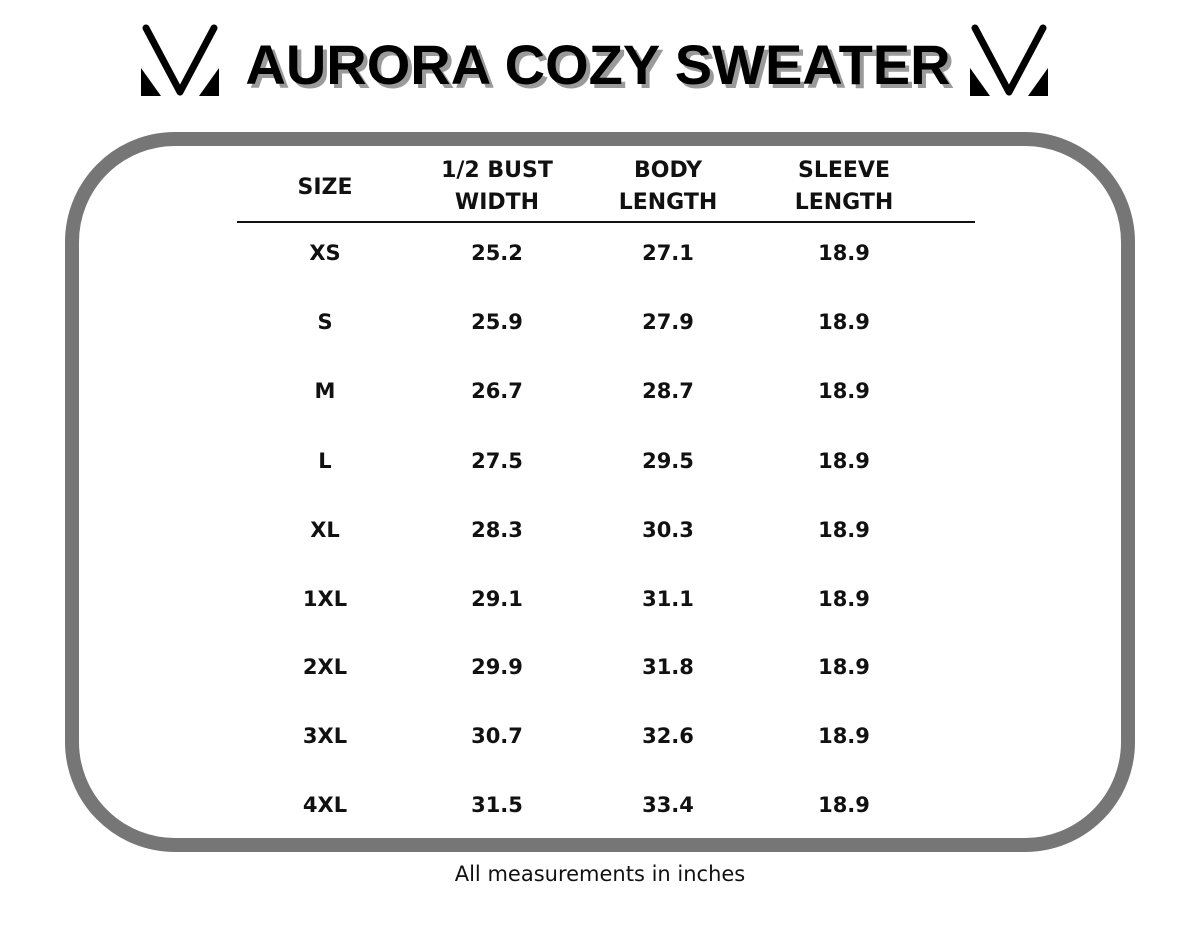 The width and height of the screenshot is (1200, 927). Describe the element at coordinates (325, 667) in the screenshot. I see `table-cell: 2XL` at that location.